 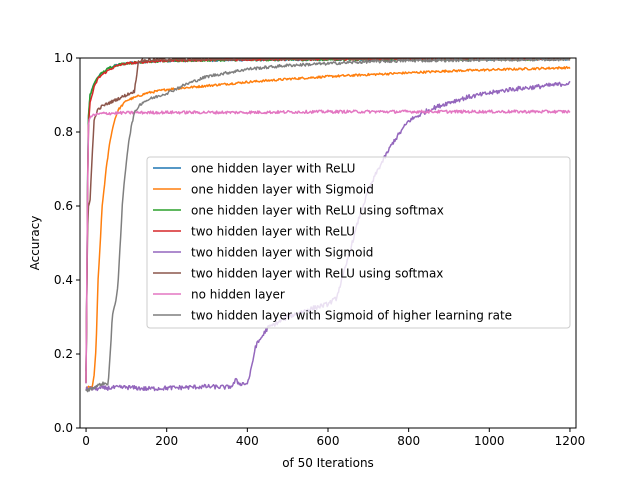 I want to click on y-axis-ticks: 0.0 0.2 0.4 0.6 0.8 1.0, so click(x=67, y=243).